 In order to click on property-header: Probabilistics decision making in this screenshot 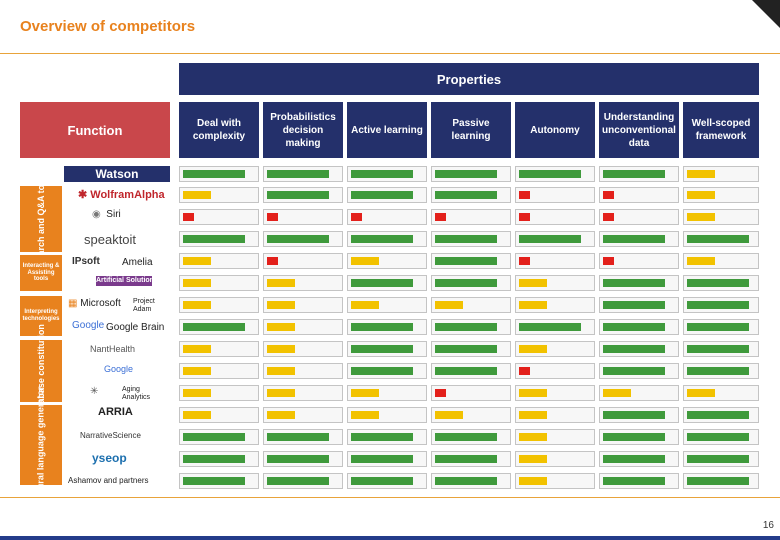, I will do `click(303, 130)`.